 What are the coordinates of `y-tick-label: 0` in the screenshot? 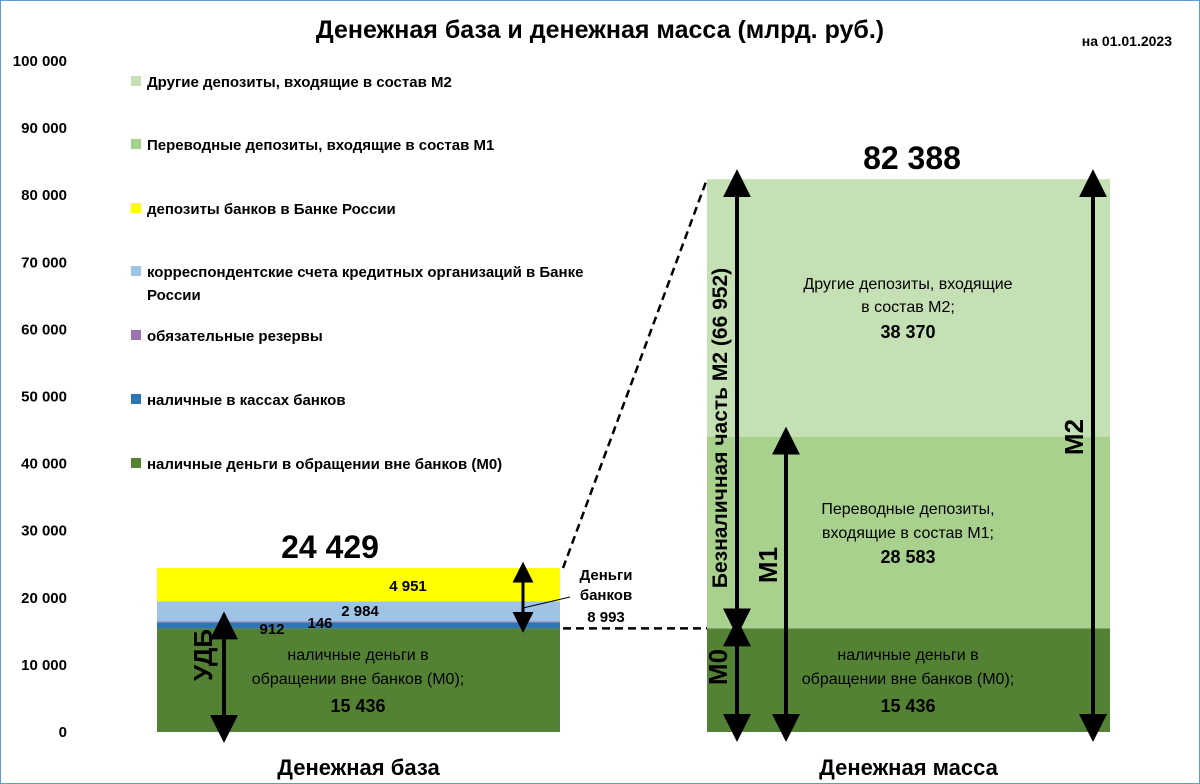 It's located at (63, 732).